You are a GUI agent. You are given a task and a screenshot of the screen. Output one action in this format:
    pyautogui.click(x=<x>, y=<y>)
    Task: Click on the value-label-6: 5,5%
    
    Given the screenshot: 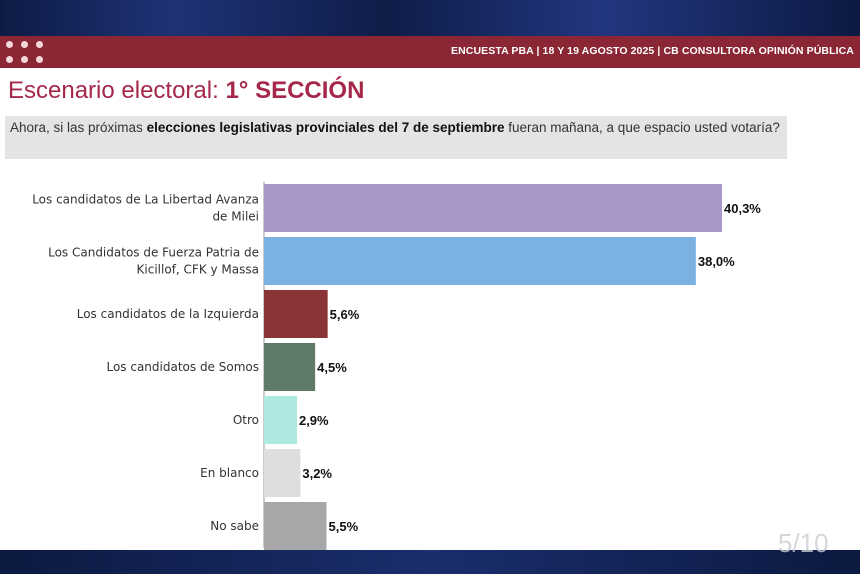 What is the action you would take?
    pyautogui.click(x=344, y=526)
    